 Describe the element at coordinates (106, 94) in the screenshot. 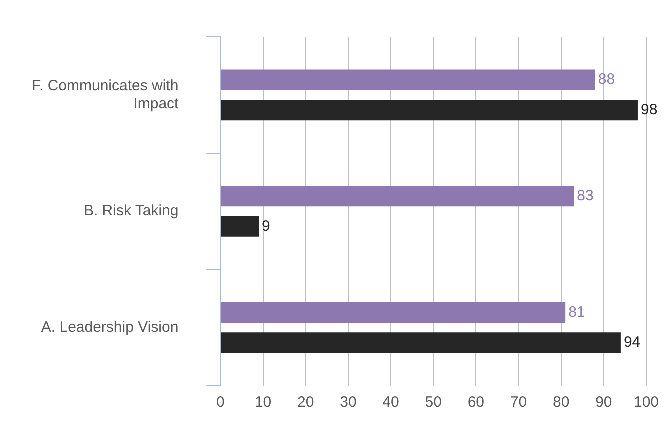

I see `y-tick-label: F. Communicates with Impact` at that location.